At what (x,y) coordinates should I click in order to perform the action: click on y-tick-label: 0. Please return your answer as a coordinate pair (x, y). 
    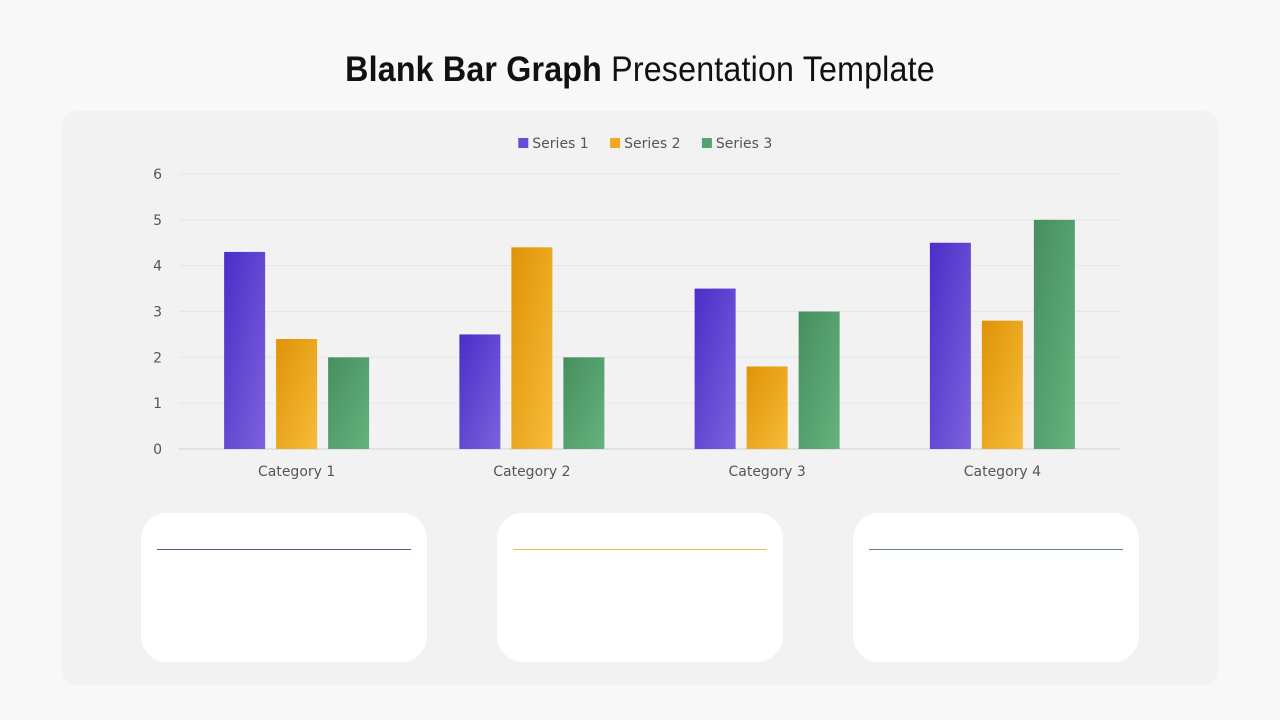
    Looking at the image, I should click on (157, 450).